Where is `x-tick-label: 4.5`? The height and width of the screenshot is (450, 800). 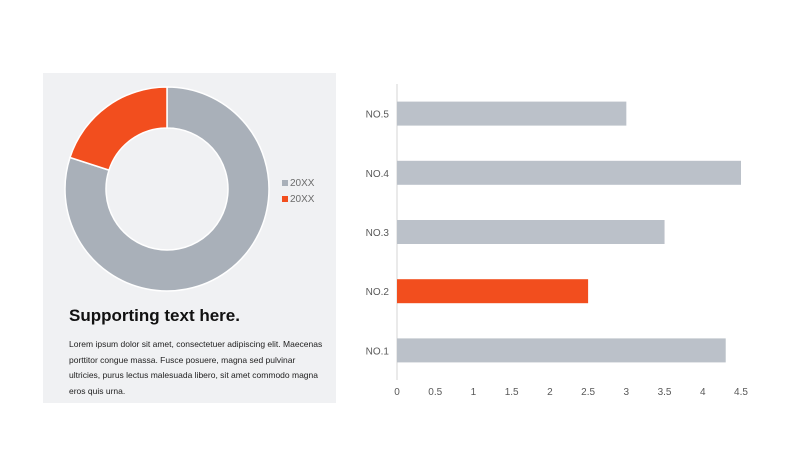 x-tick-label: 4.5 is located at coordinates (741, 392).